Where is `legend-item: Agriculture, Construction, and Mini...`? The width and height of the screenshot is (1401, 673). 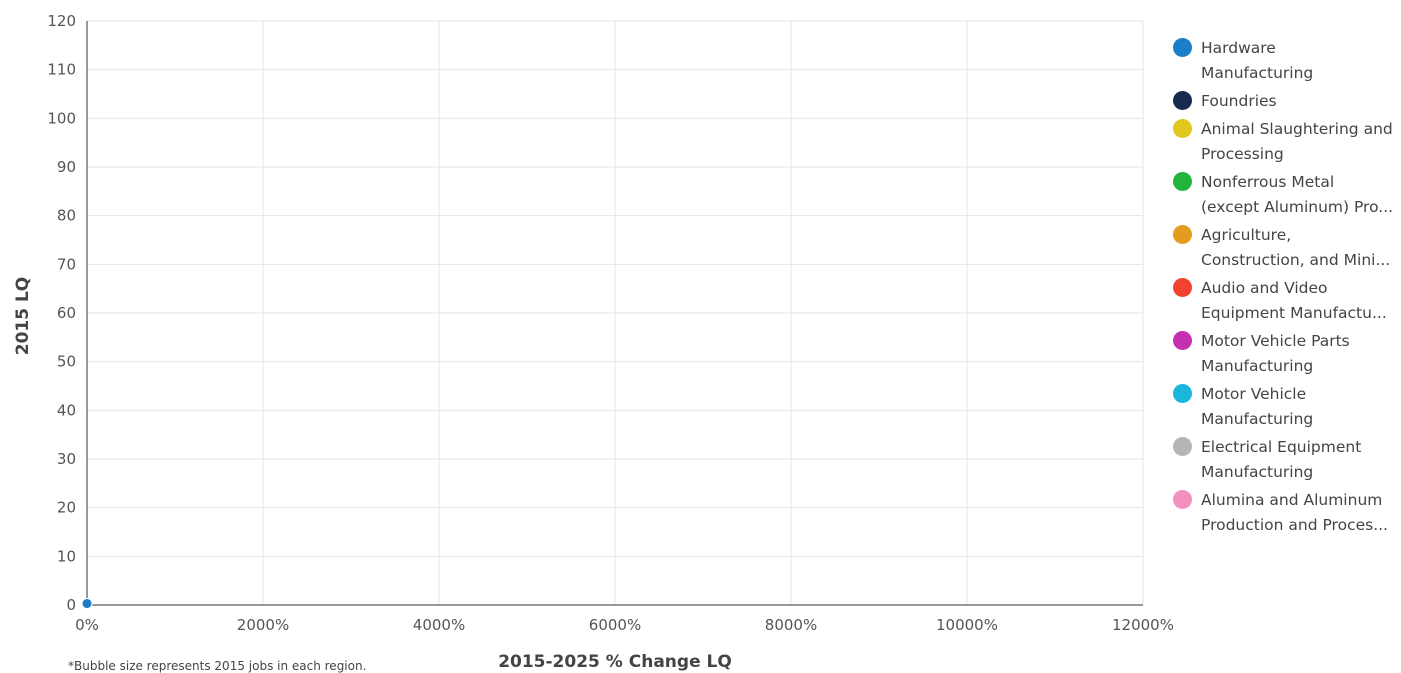
legend-item: Agriculture, Construction, and Mini... is located at coordinates (1287, 248).